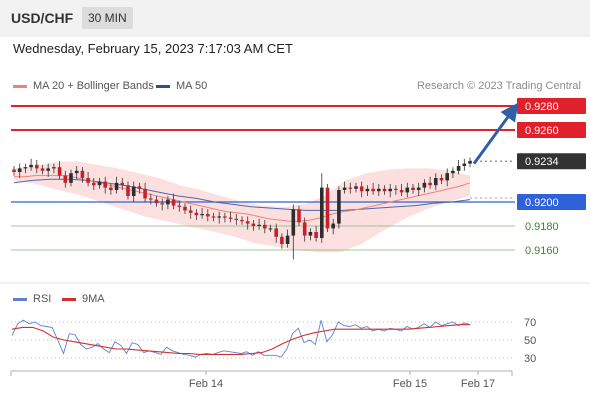  Describe the element at coordinates (242, 198) in the screenshot. I see `ma20-line` at that location.